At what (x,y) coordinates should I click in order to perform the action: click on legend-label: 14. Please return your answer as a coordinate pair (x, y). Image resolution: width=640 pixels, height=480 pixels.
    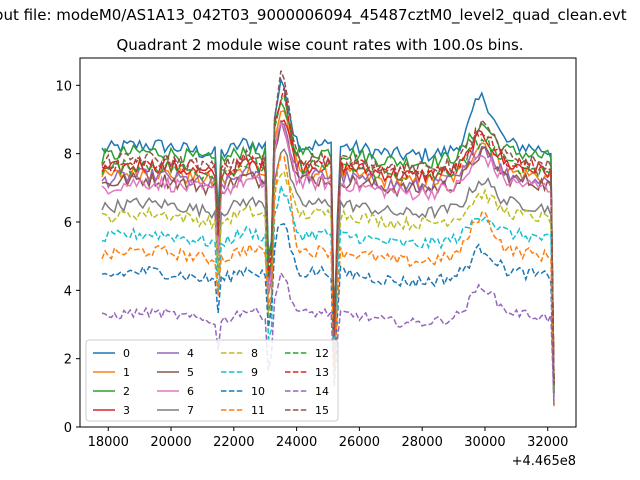
    Looking at the image, I should click on (322, 391).